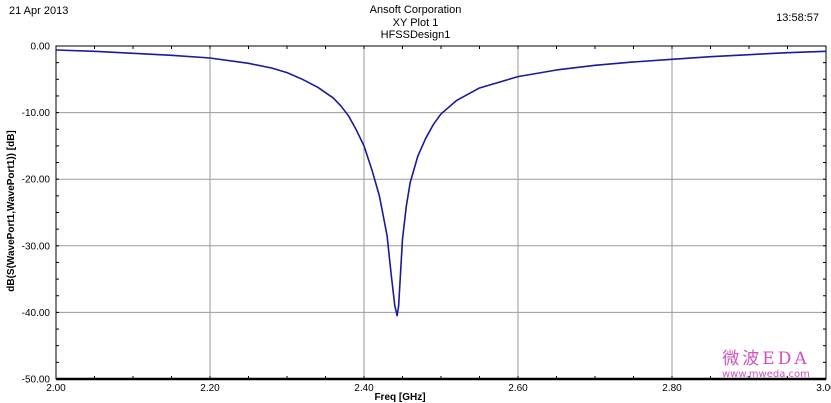 The image size is (831, 403). I want to click on x-axis-label: Freq [GHz], so click(399, 397).